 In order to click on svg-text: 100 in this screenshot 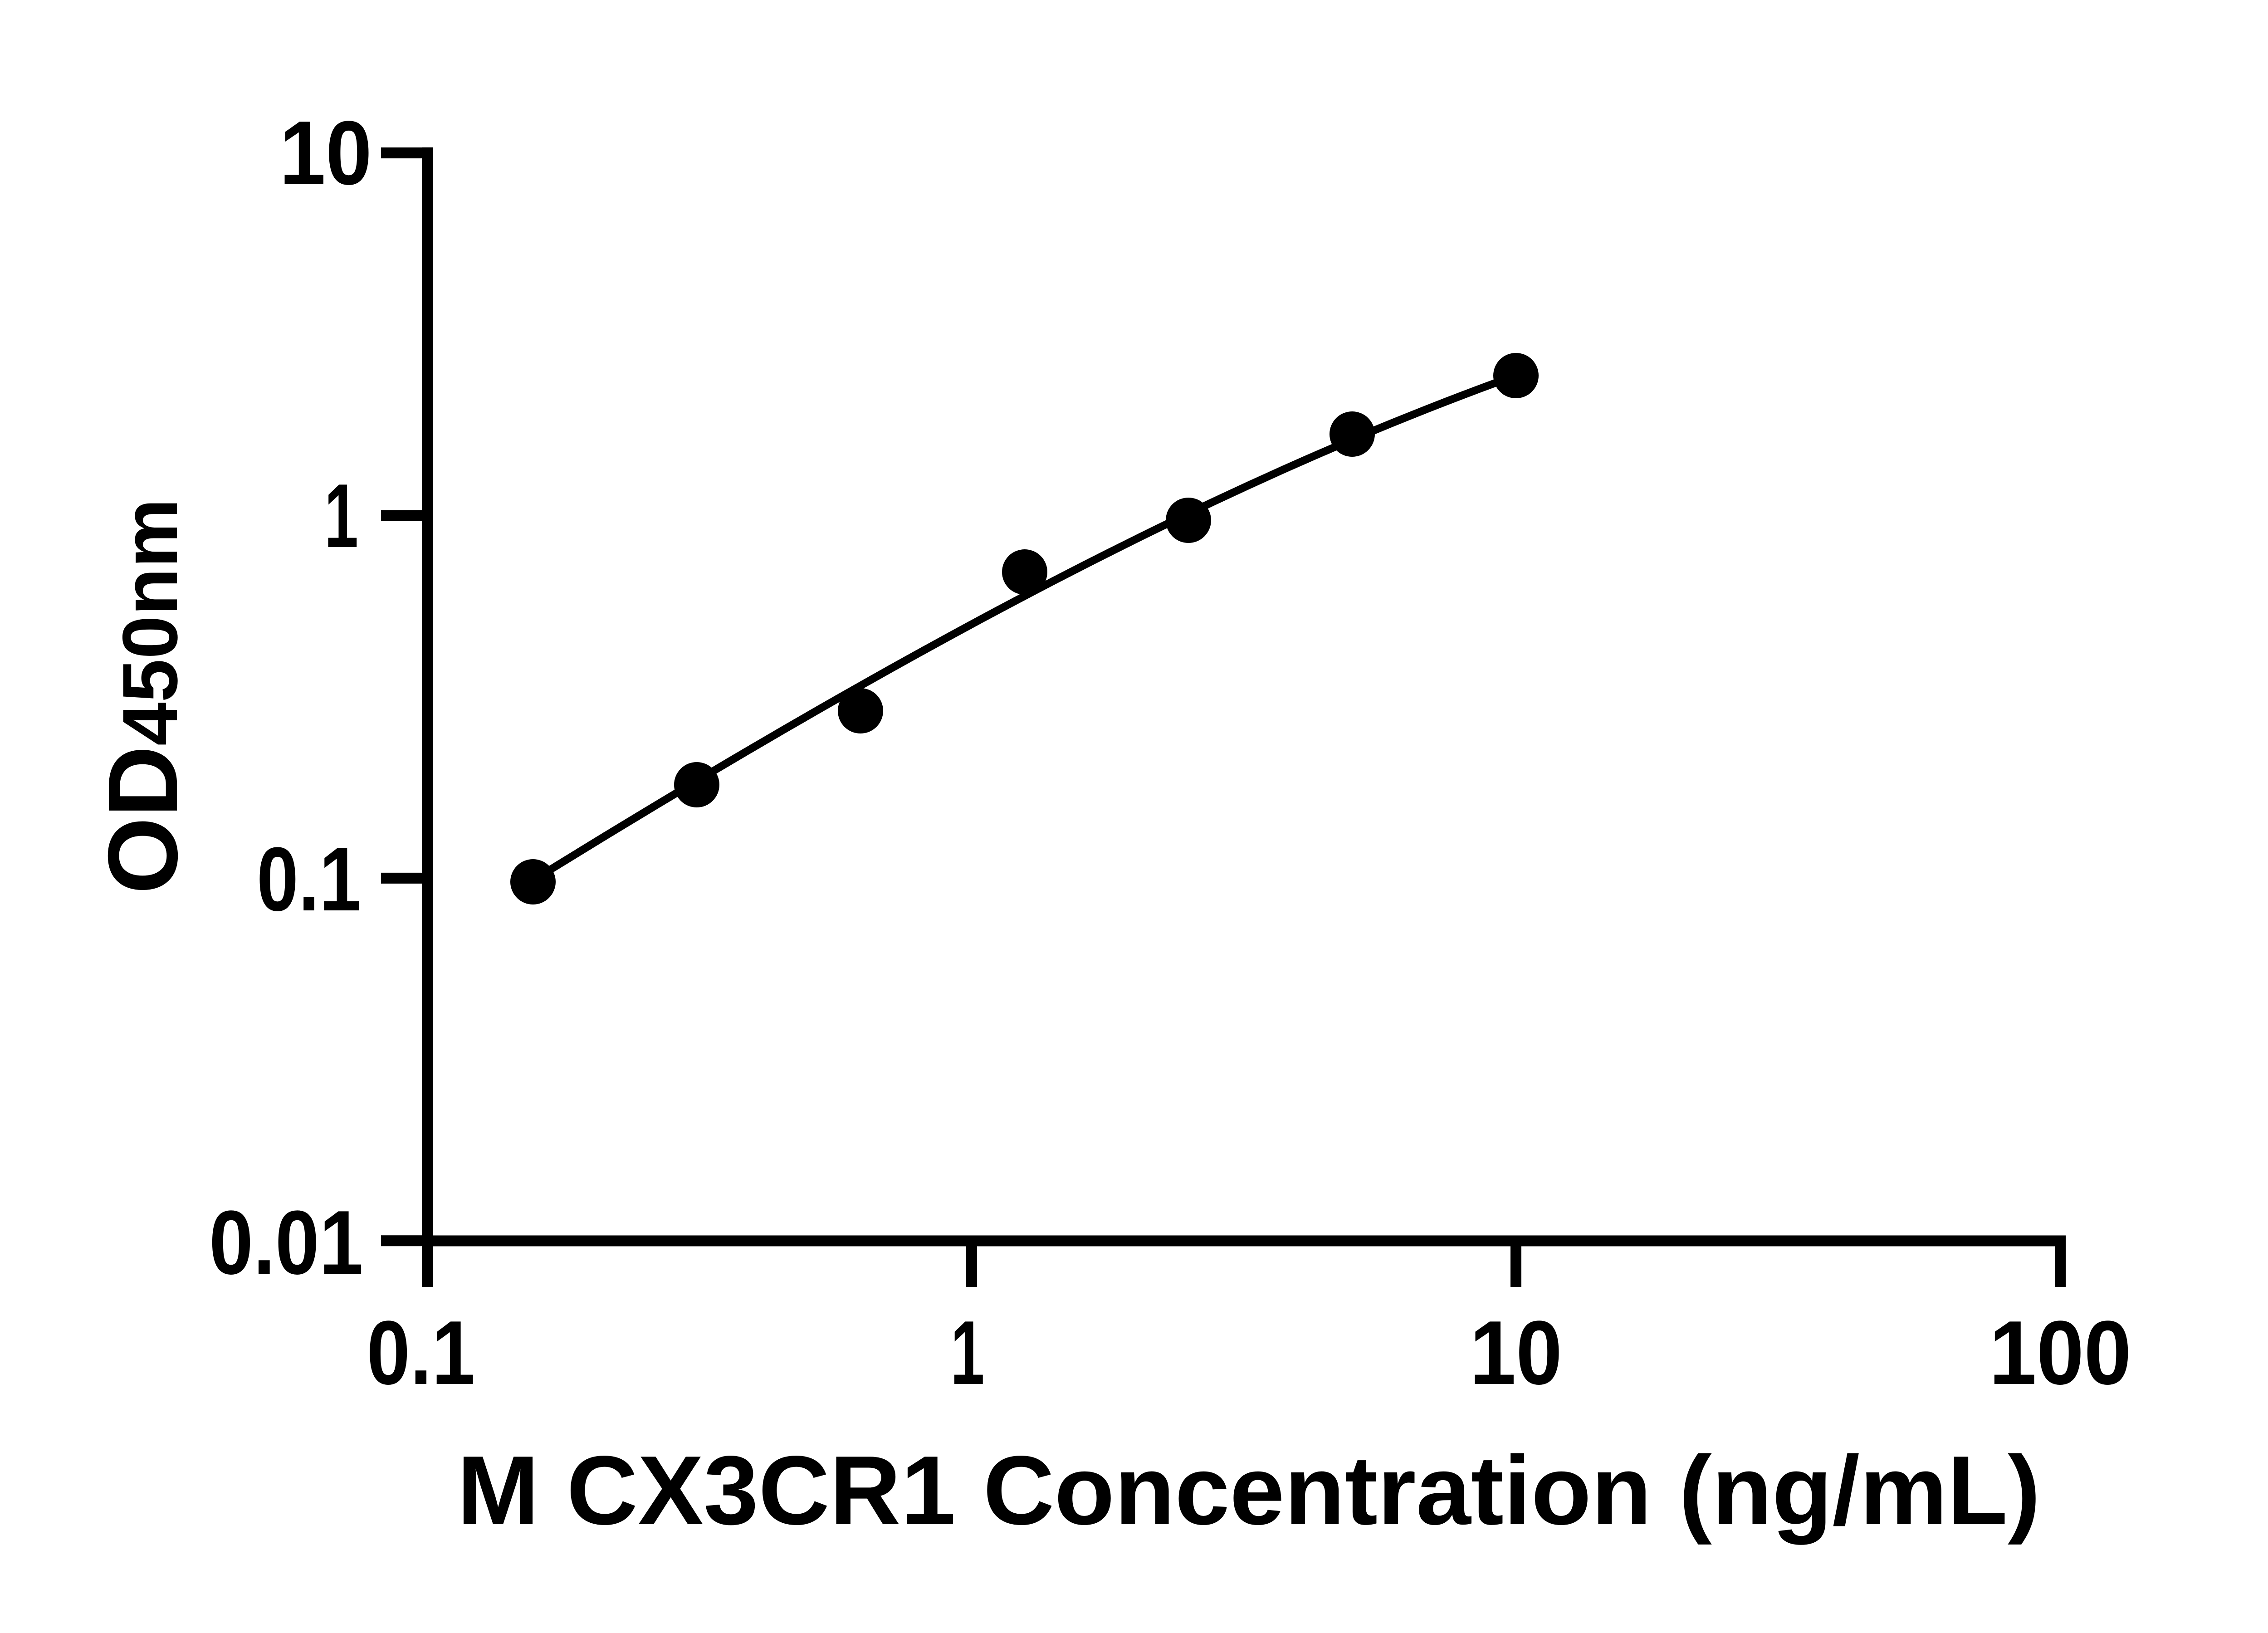, I will do `click(2060, 1352)`.